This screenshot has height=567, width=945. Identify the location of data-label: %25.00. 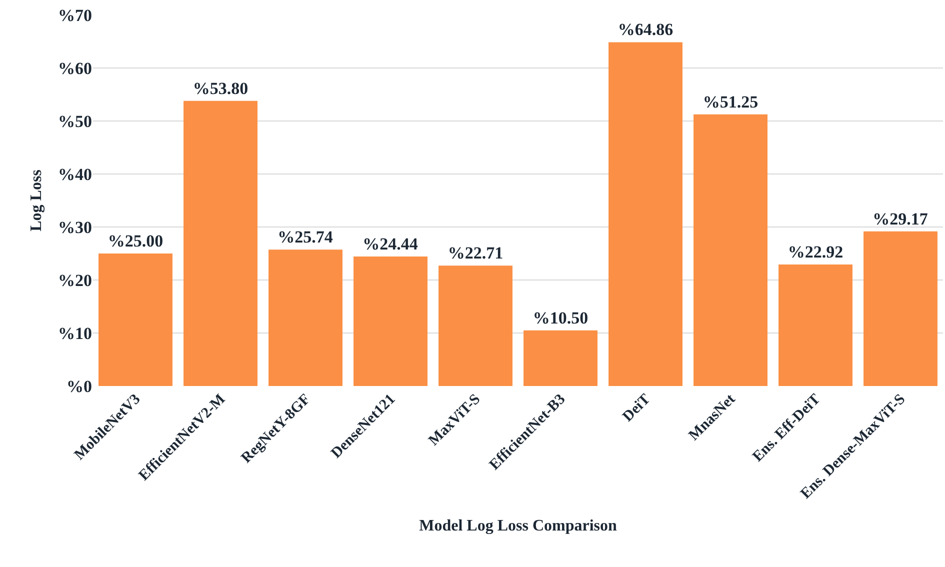
(136, 241).